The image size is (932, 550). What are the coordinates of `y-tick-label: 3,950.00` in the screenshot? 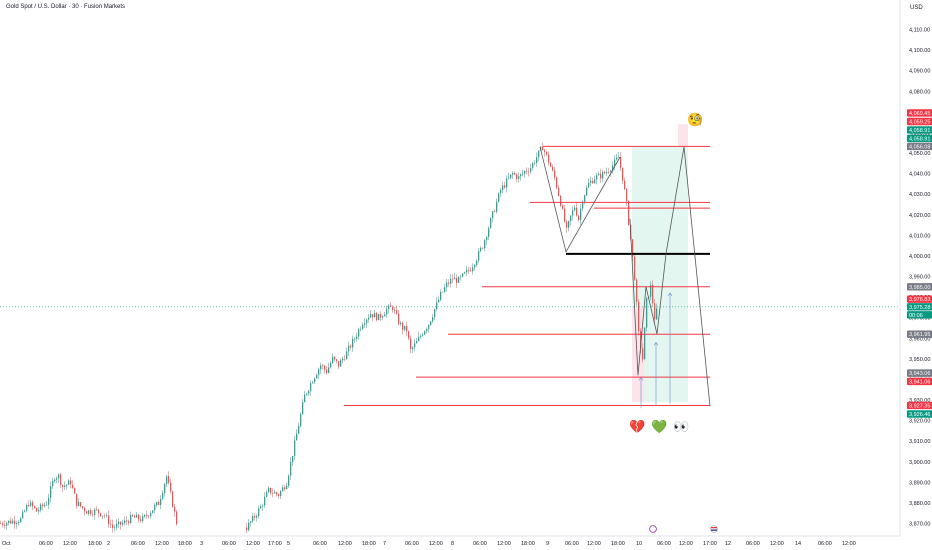 It's located at (919, 360).